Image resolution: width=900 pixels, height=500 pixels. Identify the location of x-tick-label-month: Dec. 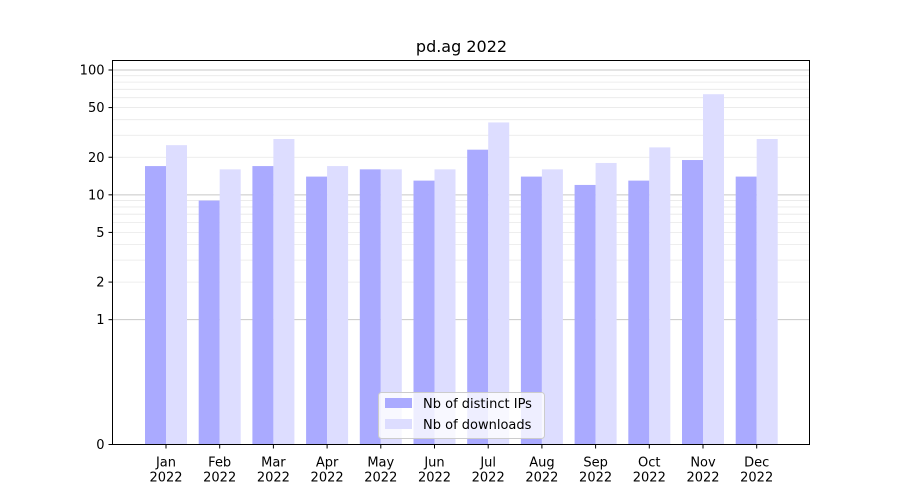
(756, 463).